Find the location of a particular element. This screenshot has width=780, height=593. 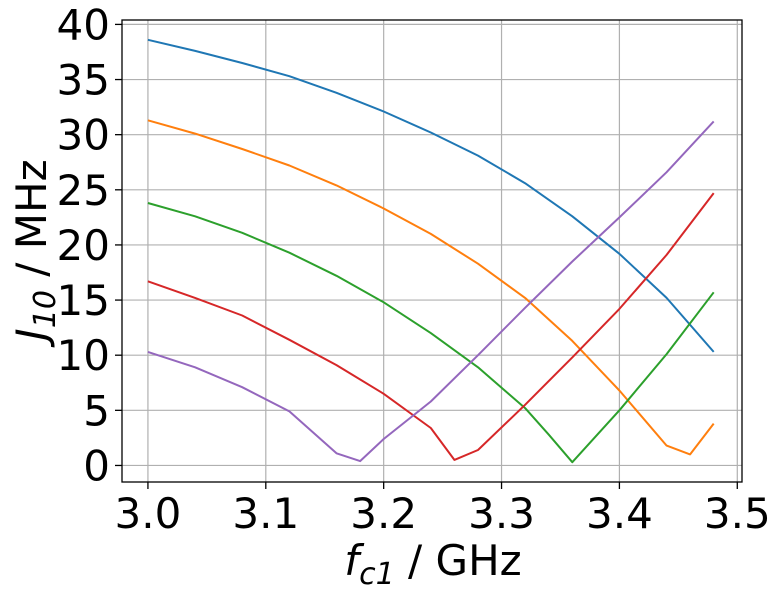

y-axis-ticks: 0 5 10 15 20 25 30 35 40 is located at coordinates (89, 245).